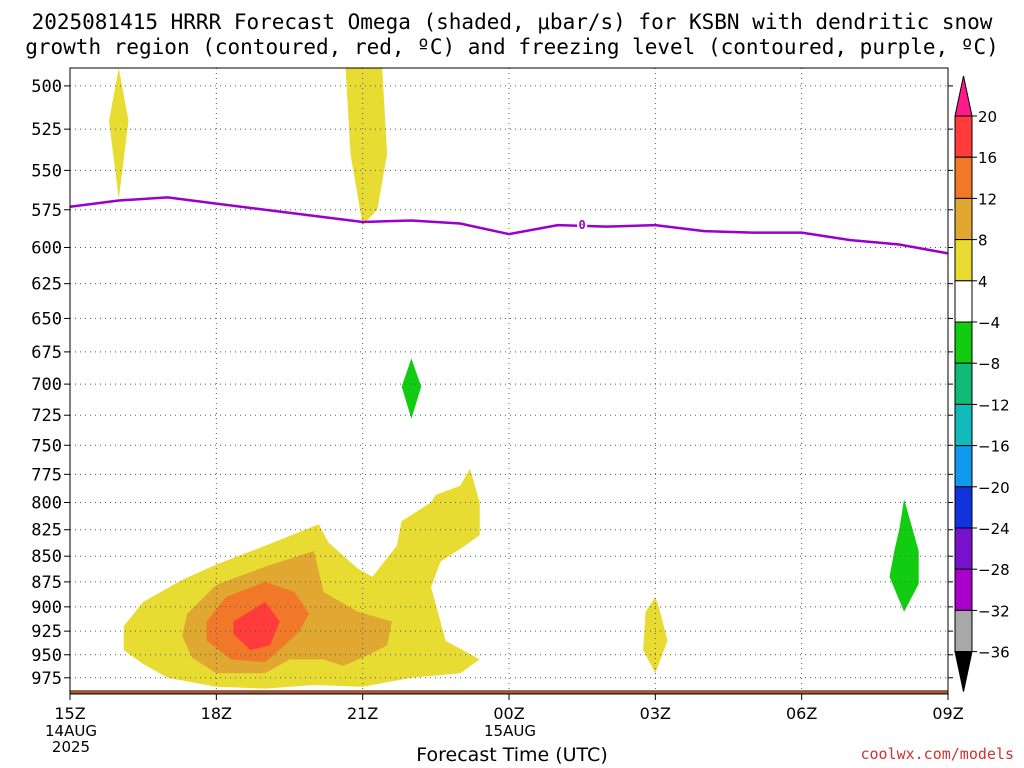 This screenshot has width=1024, height=768. Describe the element at coordinates (937, 754) in the screenshot. I see `site-credit: coolwx.com/models` at that location.